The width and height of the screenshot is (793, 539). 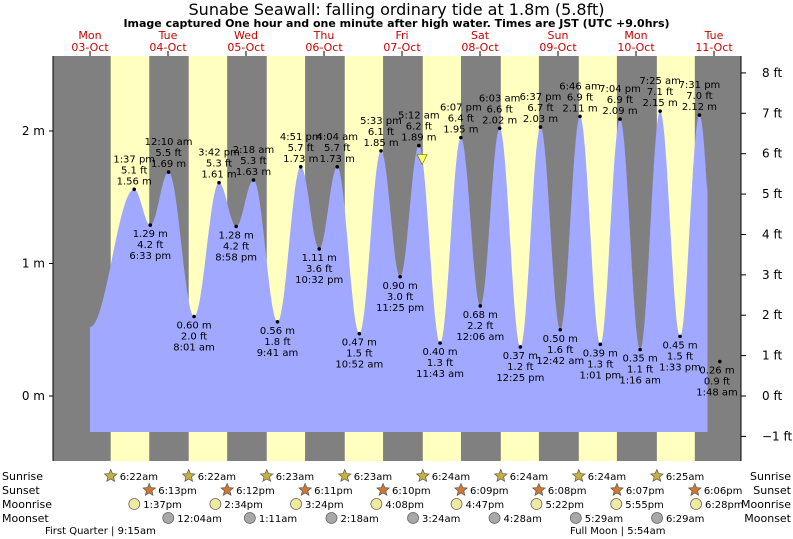 What do you see at coordinates (400, 297) in the screenshot?
I see `low-tide-height-ft: 3.0 ft` at bounding box center [400, 297].